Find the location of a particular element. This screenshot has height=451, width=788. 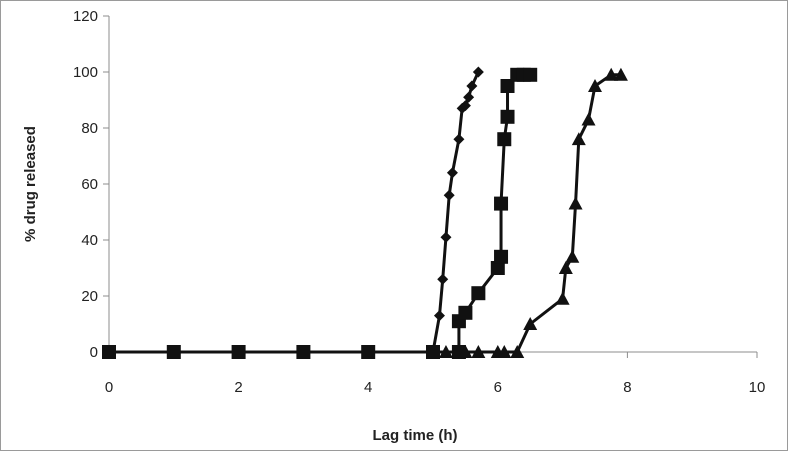

series-line-triangle is located at coordinates (533, 213).